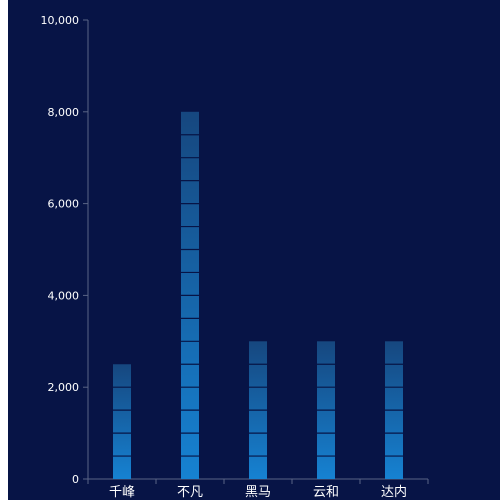  I want to click on x-tick-label: 黑马, so click(258, 492).